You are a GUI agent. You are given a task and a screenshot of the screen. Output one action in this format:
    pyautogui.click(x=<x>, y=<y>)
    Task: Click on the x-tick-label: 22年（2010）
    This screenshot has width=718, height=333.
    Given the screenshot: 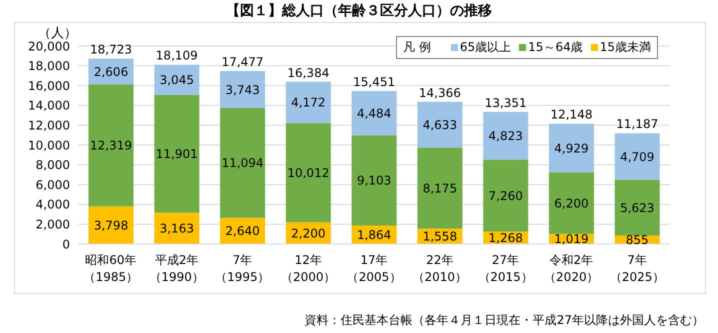 What is the action you would take?
    pyautogui.click(x=440, y=268)
    